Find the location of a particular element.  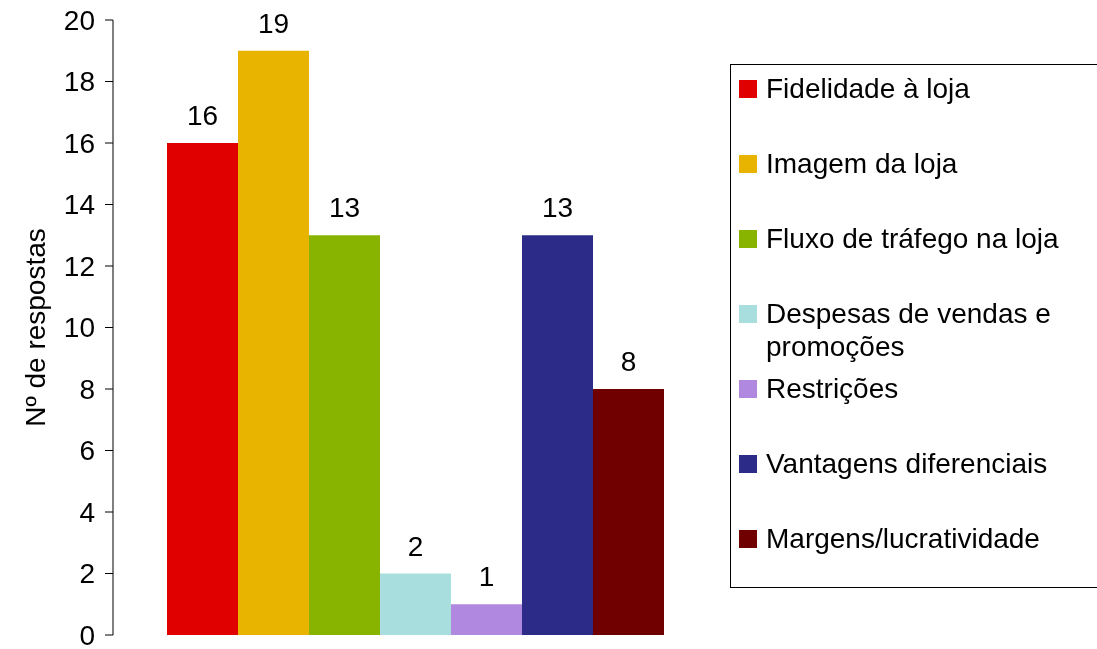

y-tick-label: 8 is located at coordinates (87, 389).